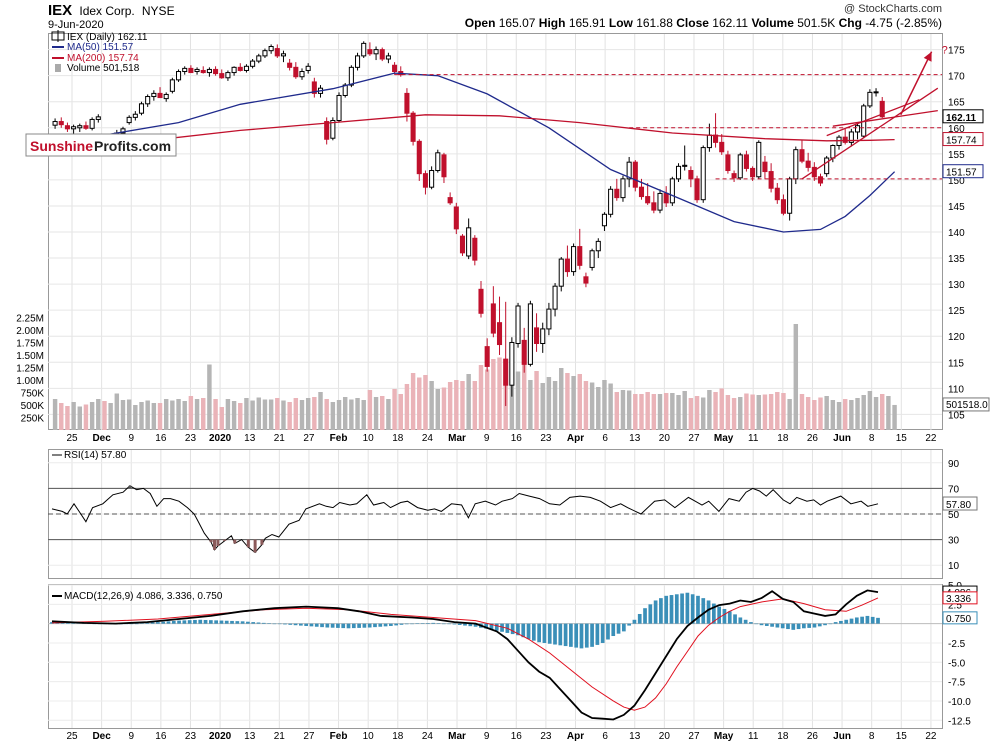  What do you see at coordinates (100, 47) in the screenshot?
I see `legend-ma50: MA(50) 151.57` at bounding box center [100, 47].